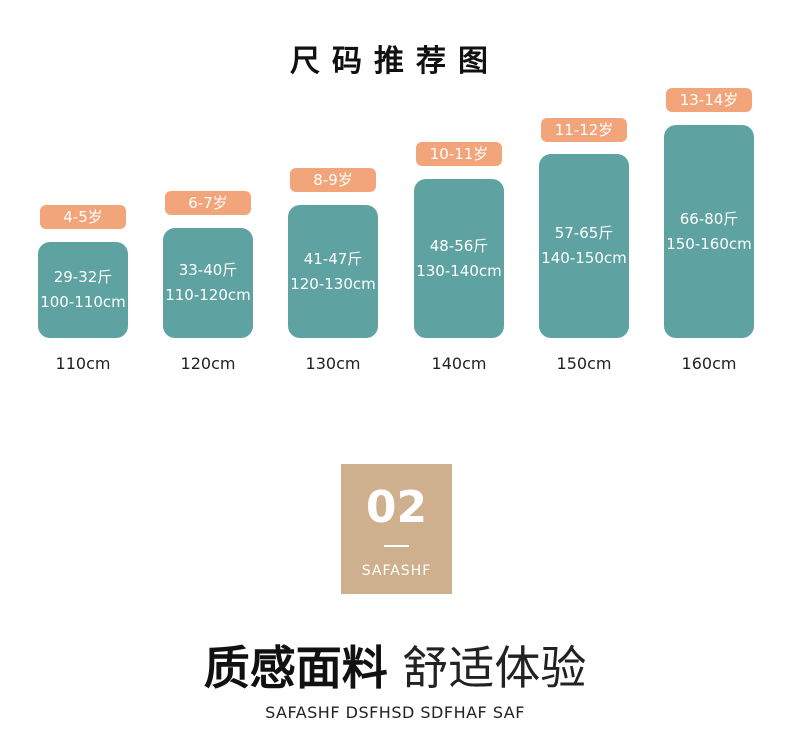 The height and width of the screenshot is (753, 790). What do you see at coordinates (459, 154) in the screenshot?
I see `age-pill-4: 10-11岁` at bounding box center [459, 154].